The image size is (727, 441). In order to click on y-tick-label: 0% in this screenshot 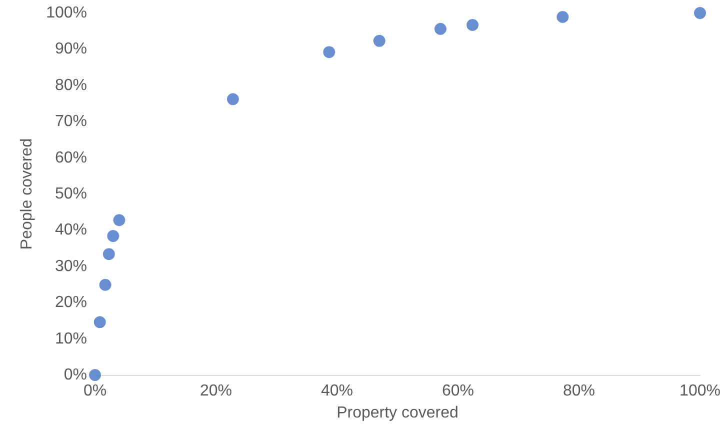, I will do `click(75, 375)`.